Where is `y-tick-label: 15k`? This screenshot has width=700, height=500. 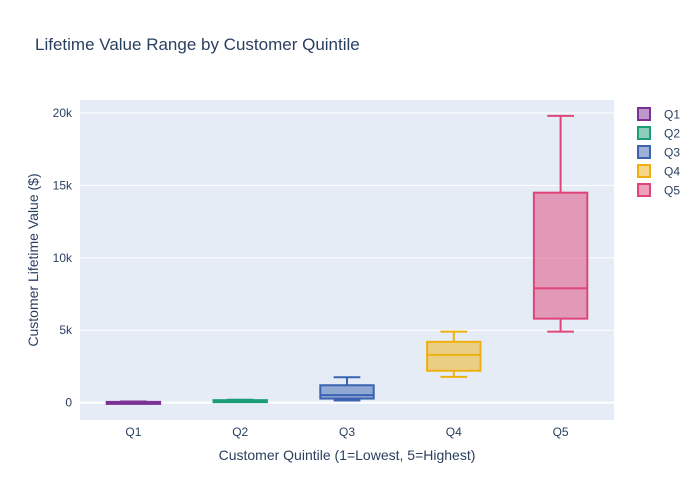 y-tick-label: 15k is located at coordinates (63, 185).